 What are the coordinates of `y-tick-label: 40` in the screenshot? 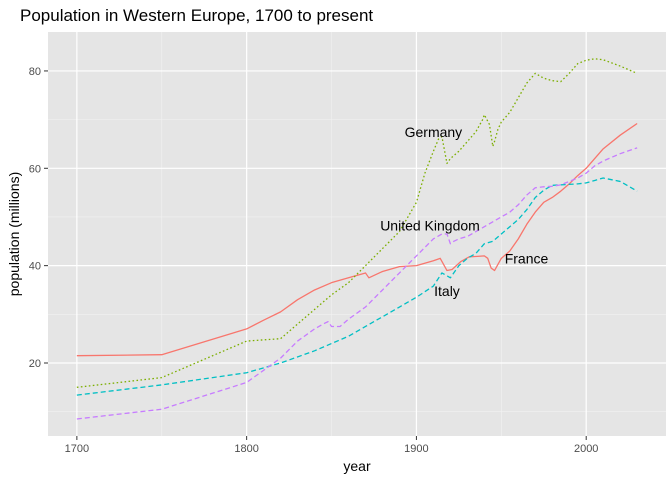 It's located at (35, 267).